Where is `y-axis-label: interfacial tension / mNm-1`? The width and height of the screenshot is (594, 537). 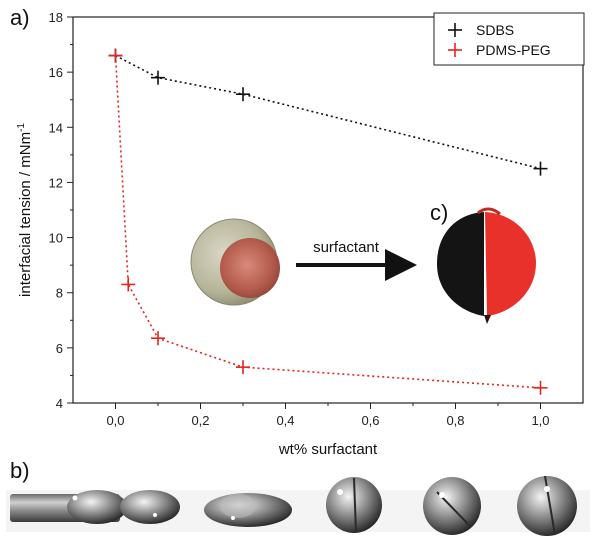 y-axis-label: interfacial tension / mNm-1 is located at coordinates (25, 210).